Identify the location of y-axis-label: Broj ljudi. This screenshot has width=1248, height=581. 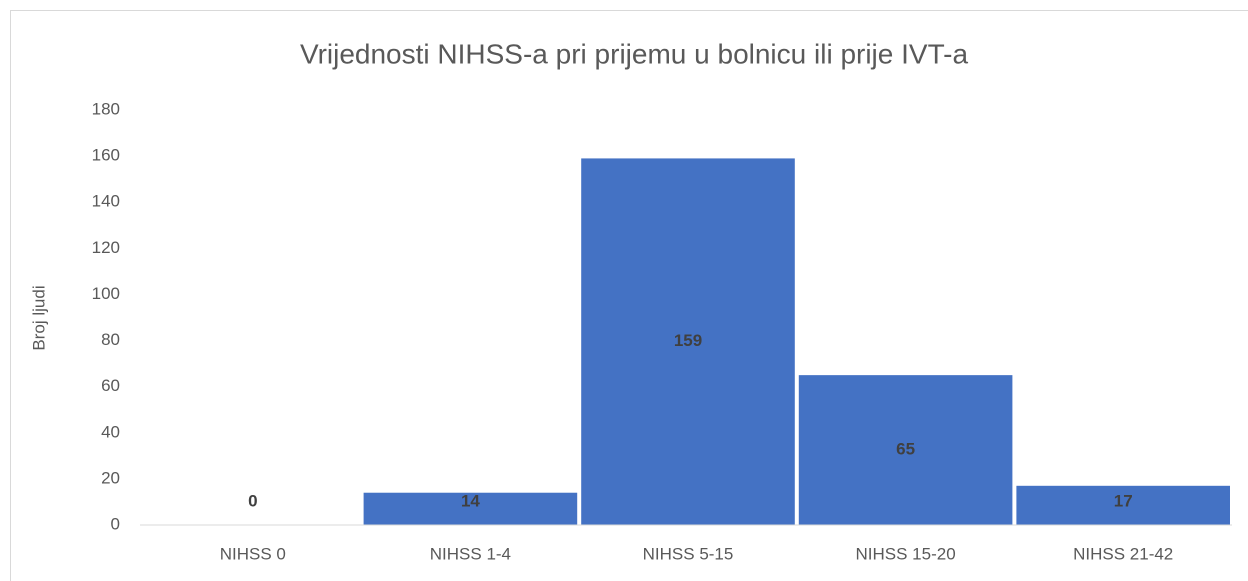
(38, 317).